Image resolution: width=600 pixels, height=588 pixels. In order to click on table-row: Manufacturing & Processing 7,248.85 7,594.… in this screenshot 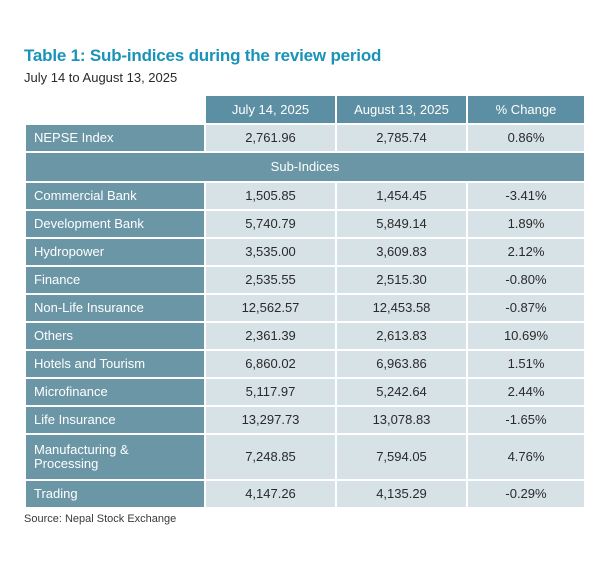, I will do `click(305, 457)`.